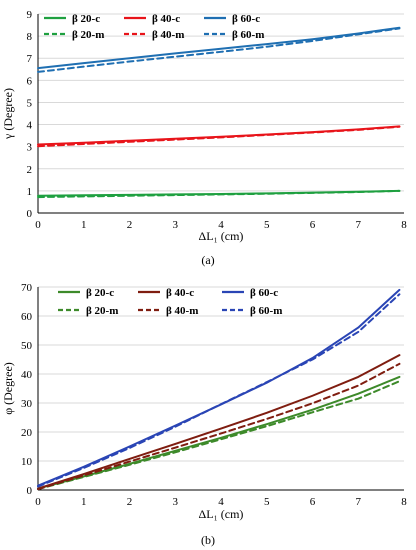  Describe the element at coordinates (27, 317) in the screenshot. I see `y-tick-label: 60` at that location.